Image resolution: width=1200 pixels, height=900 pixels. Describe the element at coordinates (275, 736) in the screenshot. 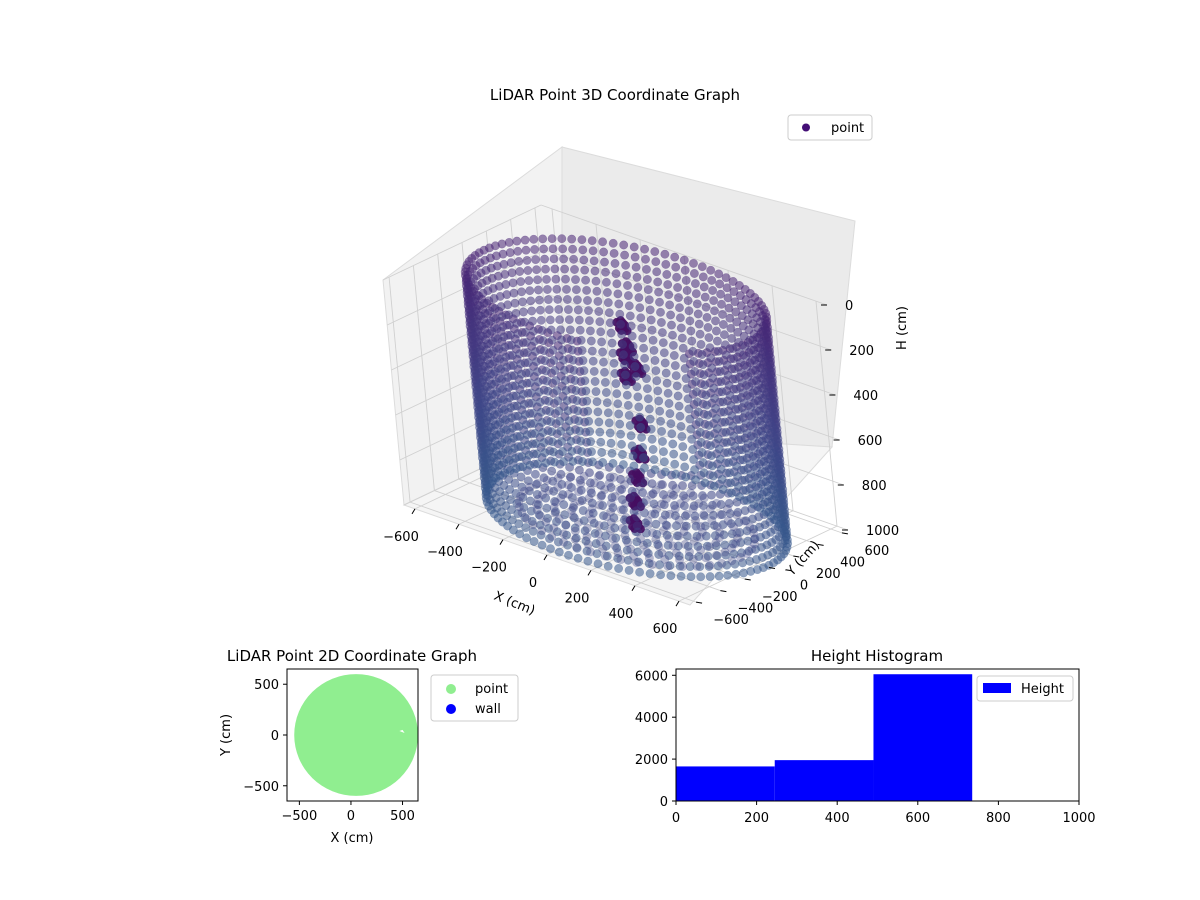

I see `y-tick-label-2d: 0` at that location.